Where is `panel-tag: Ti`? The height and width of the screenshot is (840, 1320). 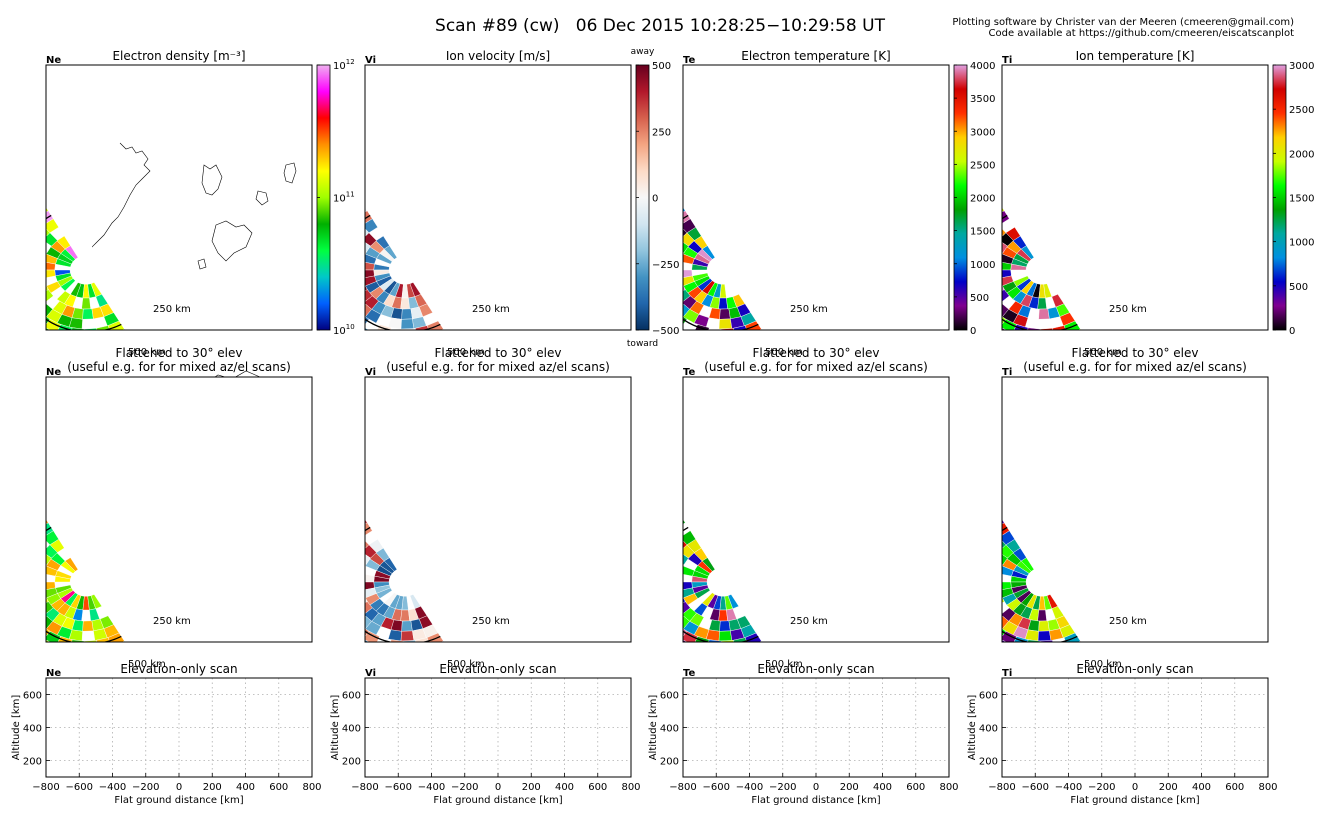
panel-tag: Ti is located at coordinates (1007, 673).